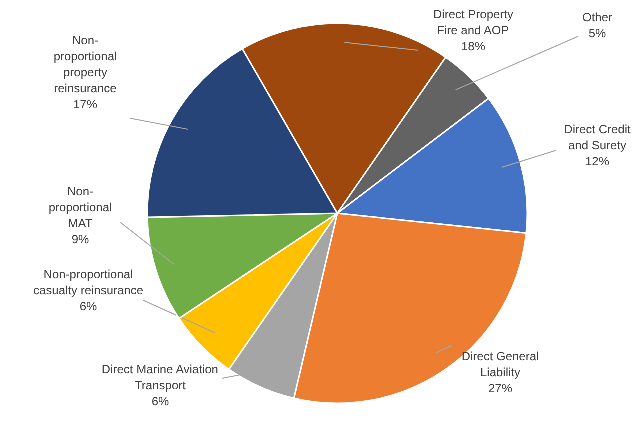 Image resolution: width=634 pixels, height=423 pixels. Describe the element at coordinates (85, 105) in the screenshot. I see `data-label: 17%` at that location.